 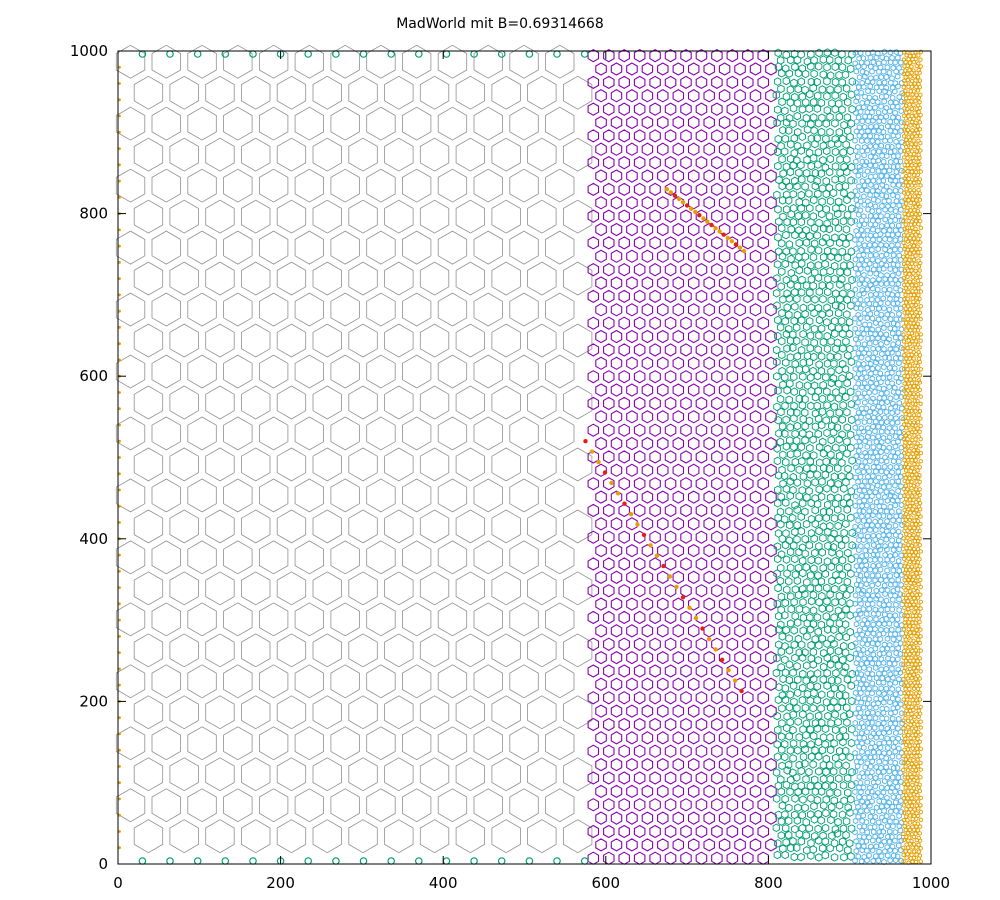 What do you see at coordinates (89, 51) in the screenshot?
I see `y-tick-label: 1000` at bounding box center [89, 51].